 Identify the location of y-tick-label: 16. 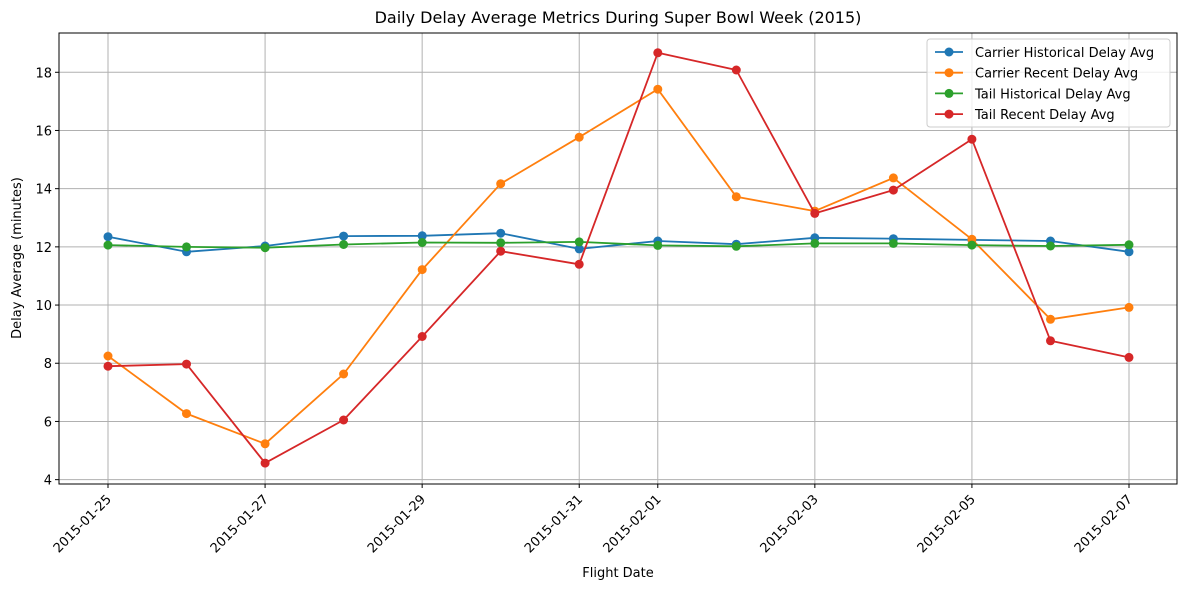
(43, 131).